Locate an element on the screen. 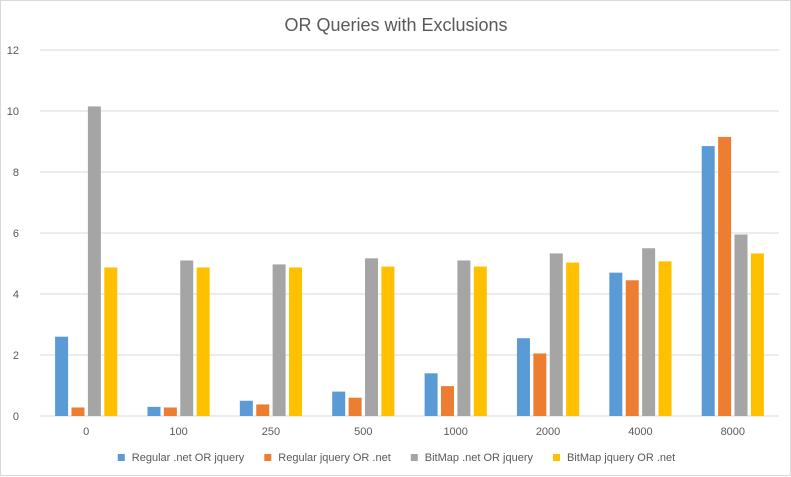  legend-label: BitMap .net OR jquery is located at coordinates (479, 458).